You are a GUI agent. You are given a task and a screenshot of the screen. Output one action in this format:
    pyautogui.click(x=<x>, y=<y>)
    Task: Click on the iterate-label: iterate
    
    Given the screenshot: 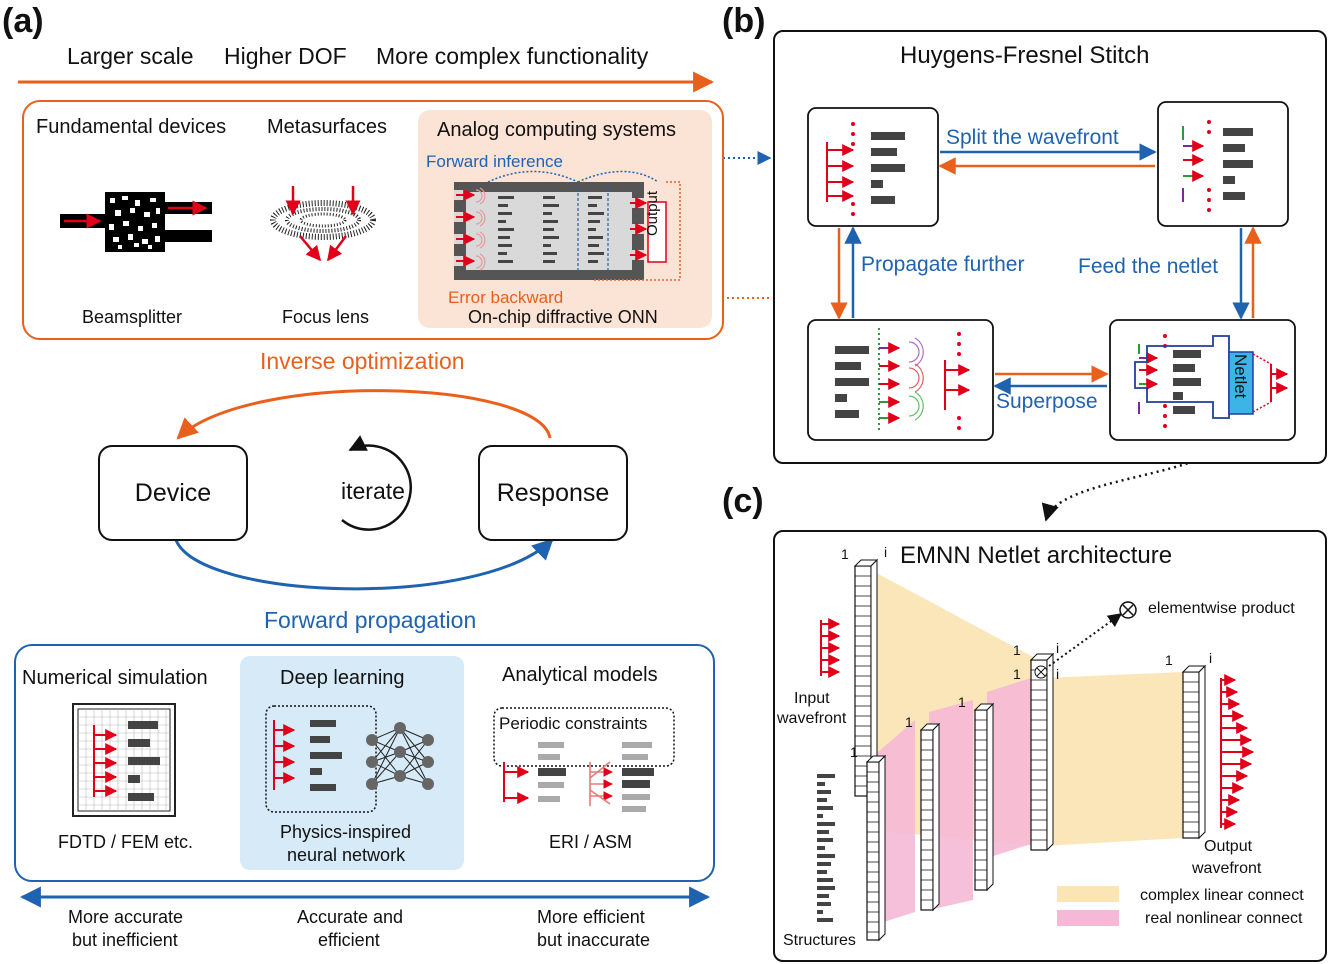 What is the action you would take?
    pyautogui.click(x=373, y=491)
    